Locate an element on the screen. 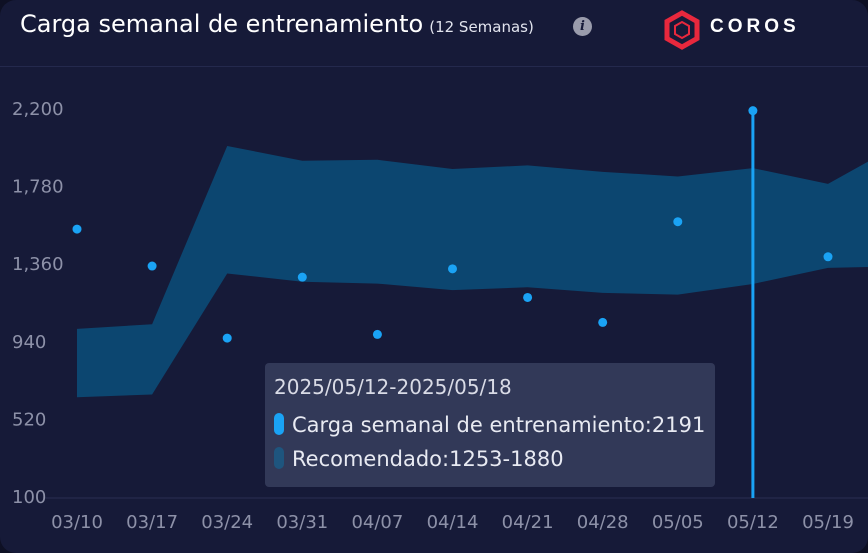 The image size is (868, 553). tooltip-series-swatch is located at coordinates (279, 424).